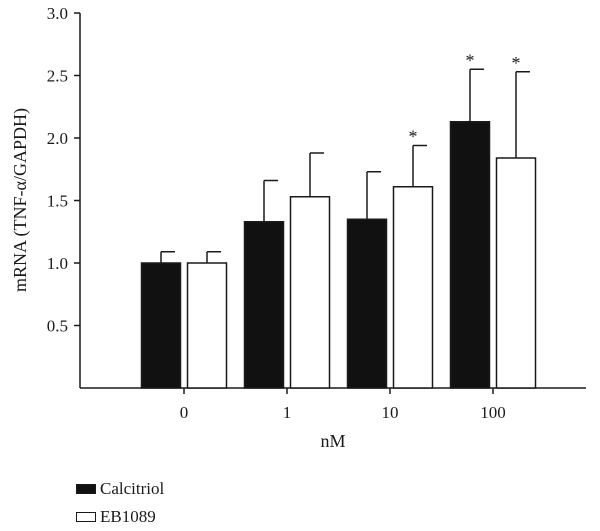 This screenshot has height=531, width=600. Describe the element at coordinates (132, 488) in the screenshot. I see `legend-label-calcitriol: Calcitriol` at that location.